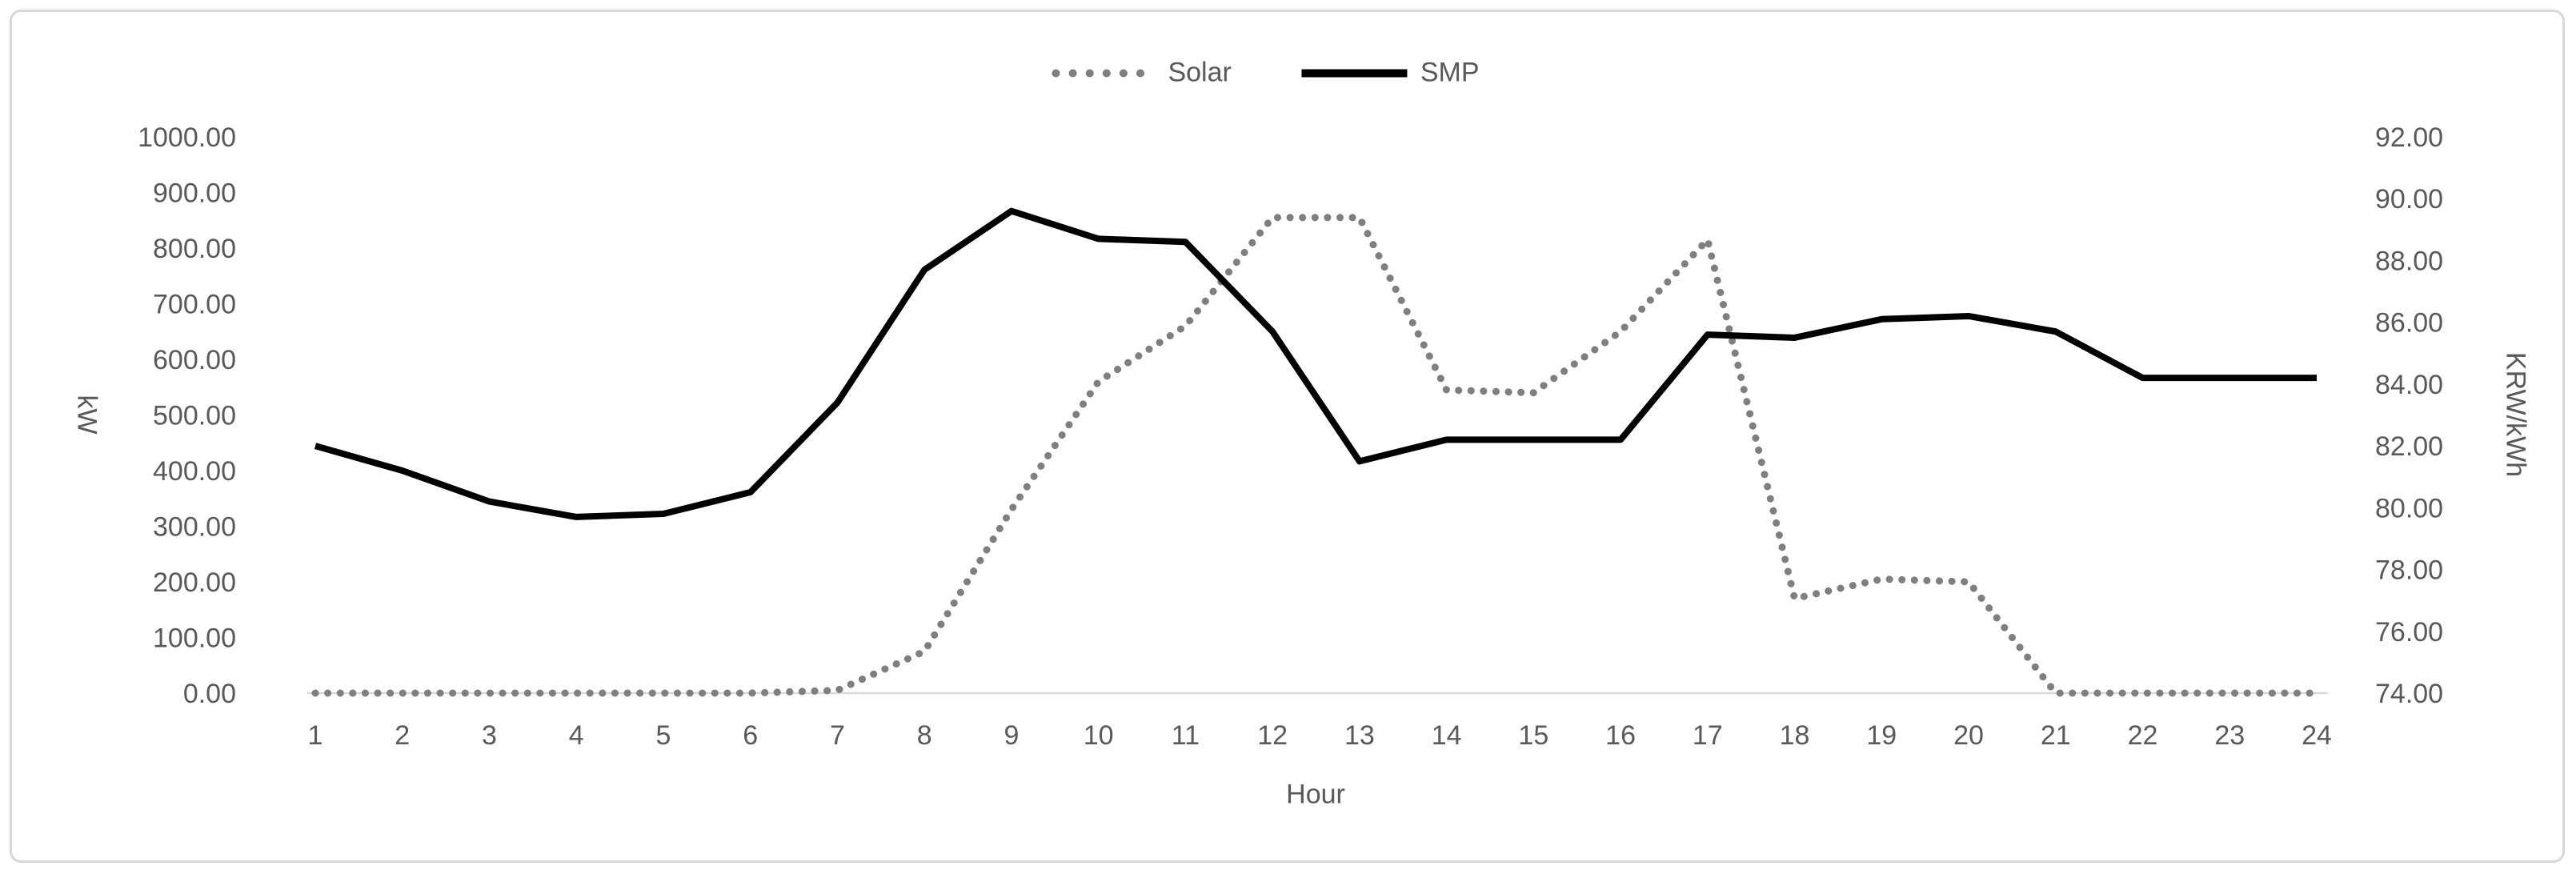 The image size is (2576, 874). I want to click on x-axis-tick-label: 8, so click(924, 735).